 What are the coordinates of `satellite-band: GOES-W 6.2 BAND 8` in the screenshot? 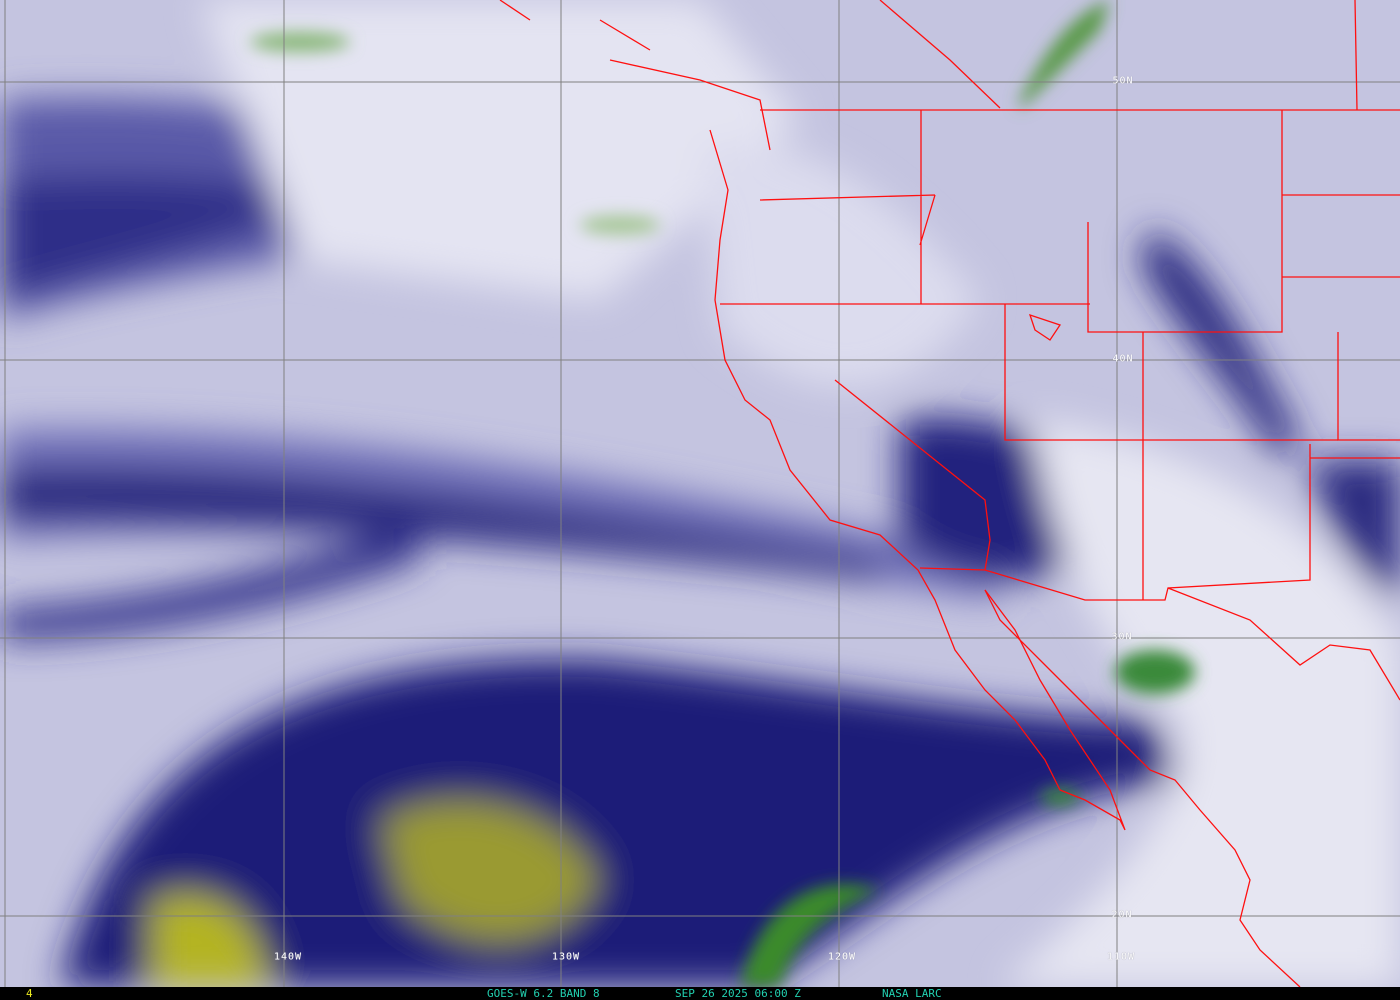 It's located at (543, 993).